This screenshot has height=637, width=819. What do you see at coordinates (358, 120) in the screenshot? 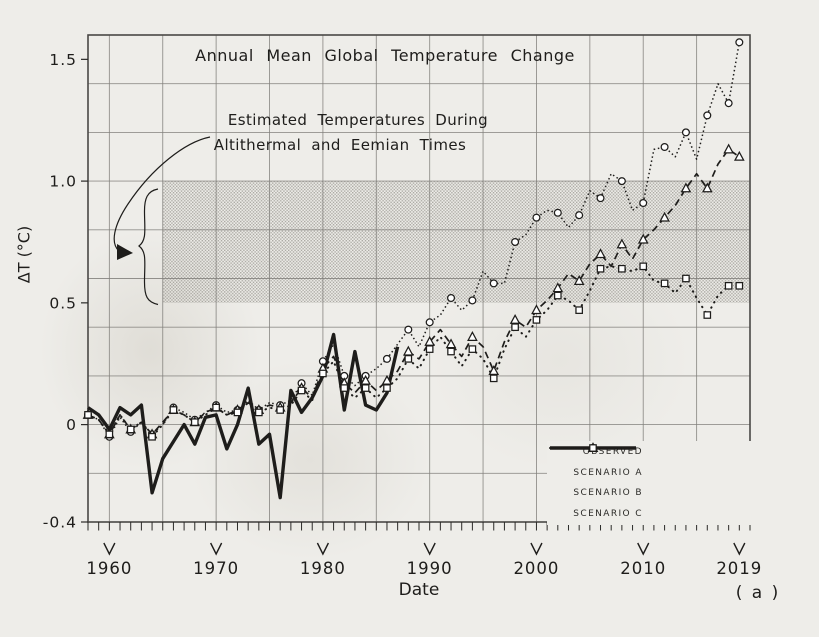
I see `band-annotation-line1: Estimated Temperatures During` at bounding box center [358, 120].